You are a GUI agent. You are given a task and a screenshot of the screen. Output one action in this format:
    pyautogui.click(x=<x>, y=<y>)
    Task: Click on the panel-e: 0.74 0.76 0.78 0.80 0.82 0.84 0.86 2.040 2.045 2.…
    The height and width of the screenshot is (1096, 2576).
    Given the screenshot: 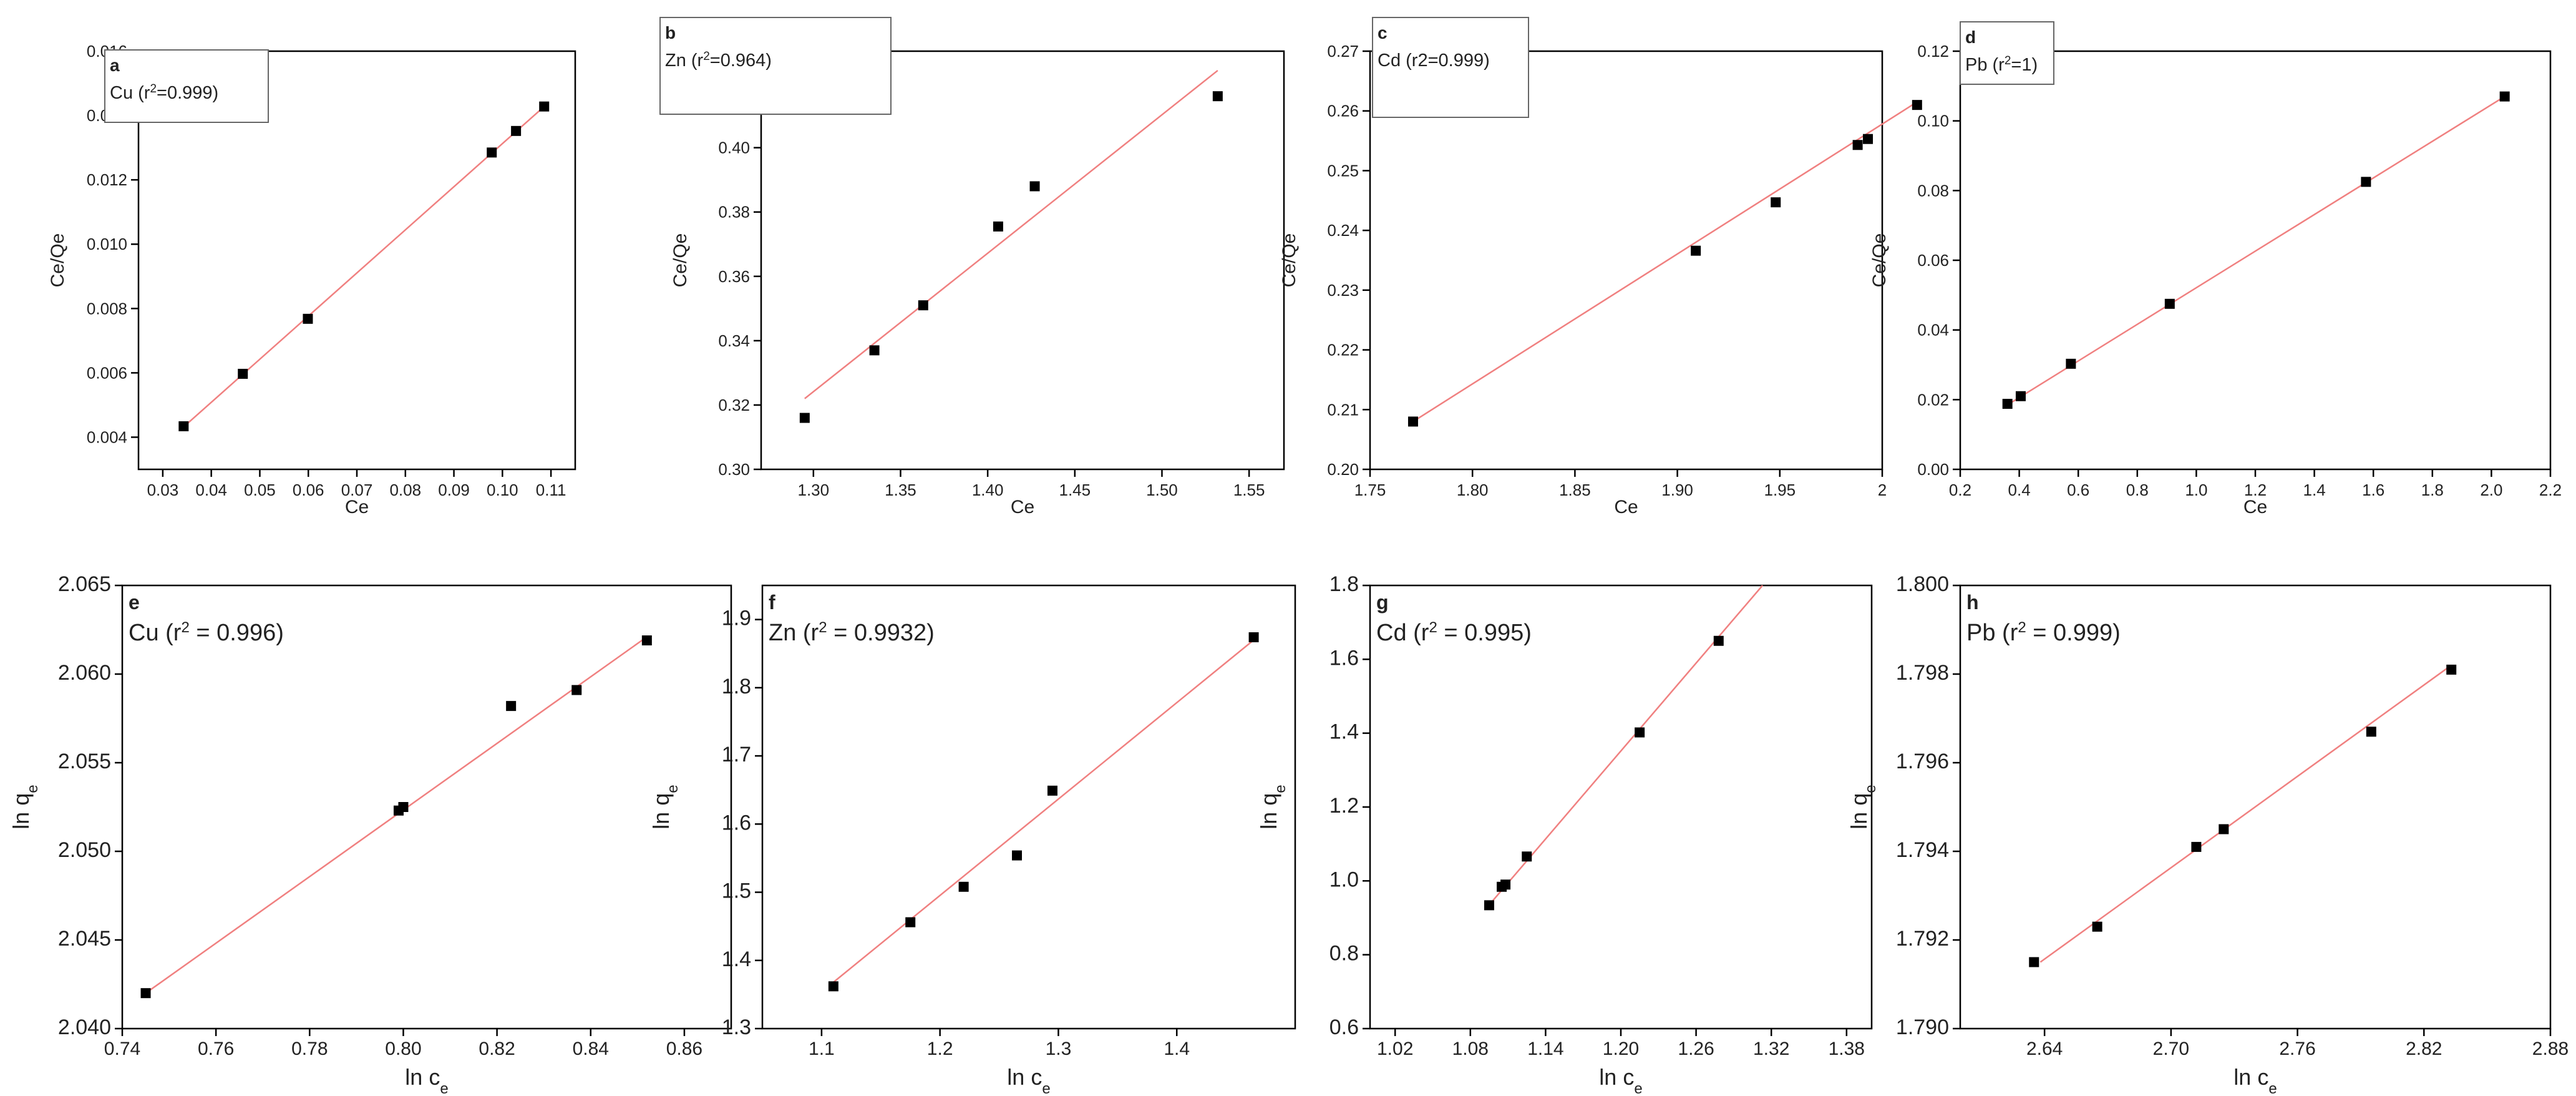 What is the action you would take?
    pyautogui.click(x=370, y=834)
    